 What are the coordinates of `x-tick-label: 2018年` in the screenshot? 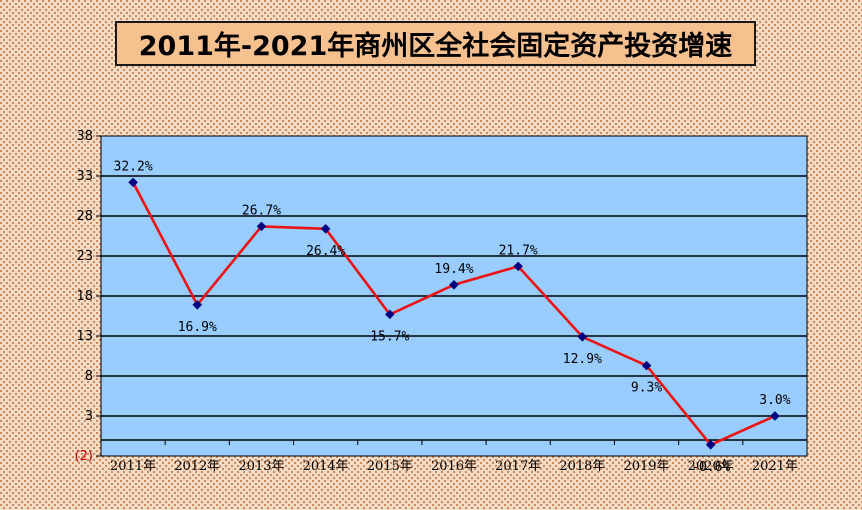 It's located at (582, 466).